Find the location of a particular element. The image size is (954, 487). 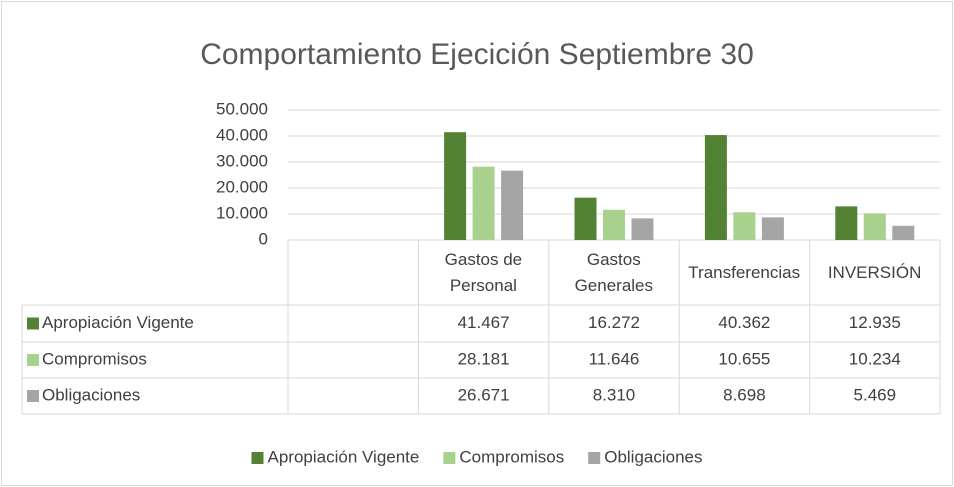

table-value: 10.234 is located at coordinates (875, 358).